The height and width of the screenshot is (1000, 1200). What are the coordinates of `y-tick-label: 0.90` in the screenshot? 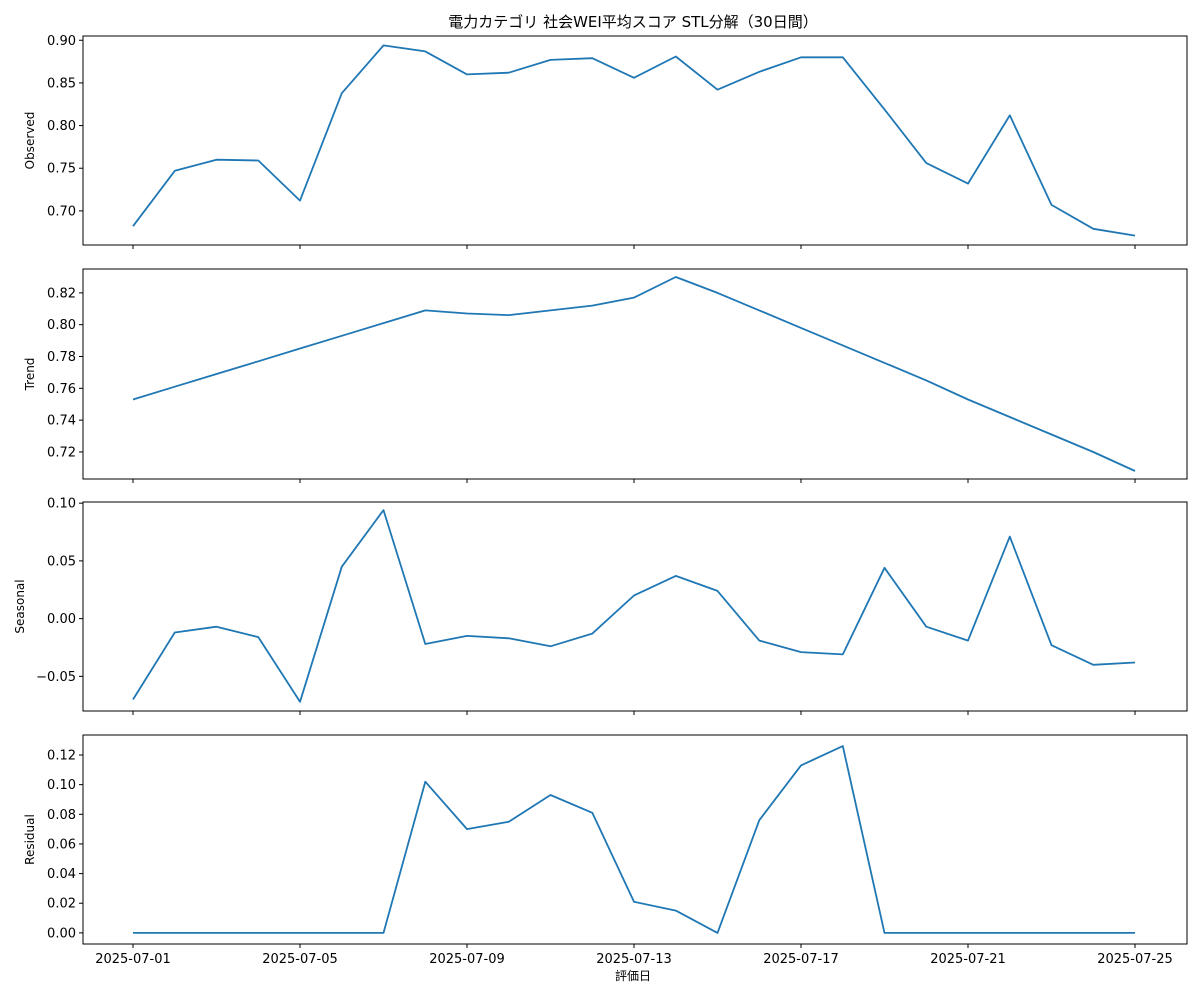 It's located at (61, 41).